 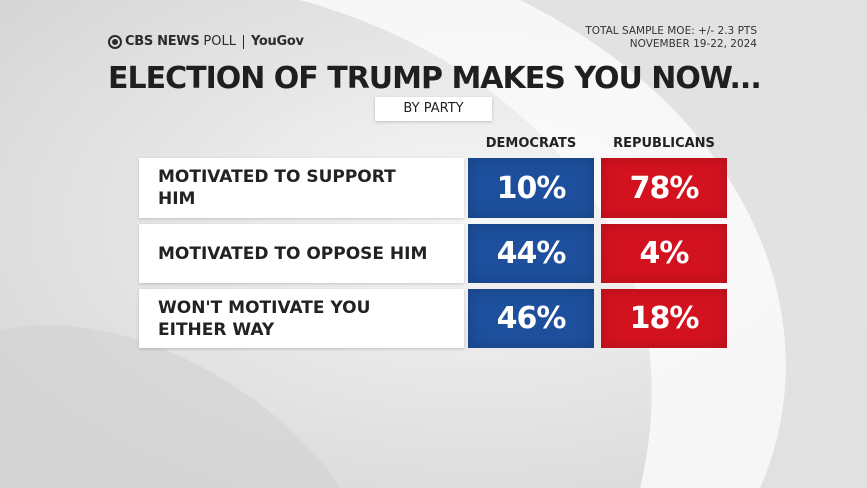 I want to click on brand-logo: CBS NEWS POLL YouGov, so click(x=206, y=41).